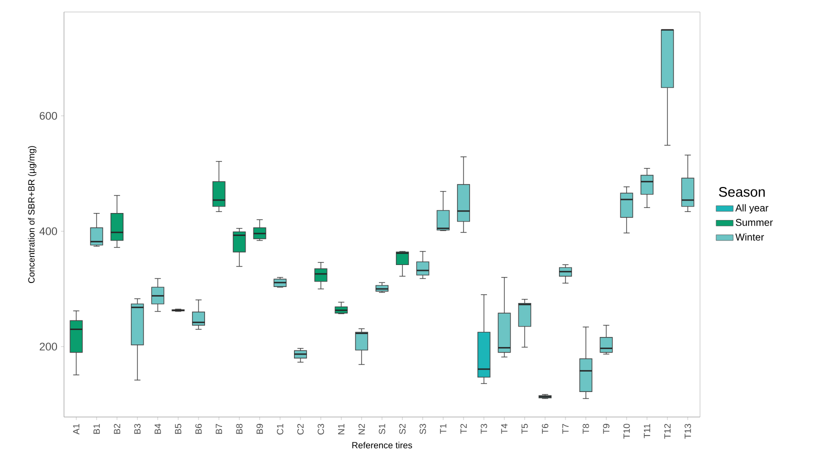 The width and height of the screenshot is (835, 466). I want to click on x-tick-label: B6, so click(198, 429).